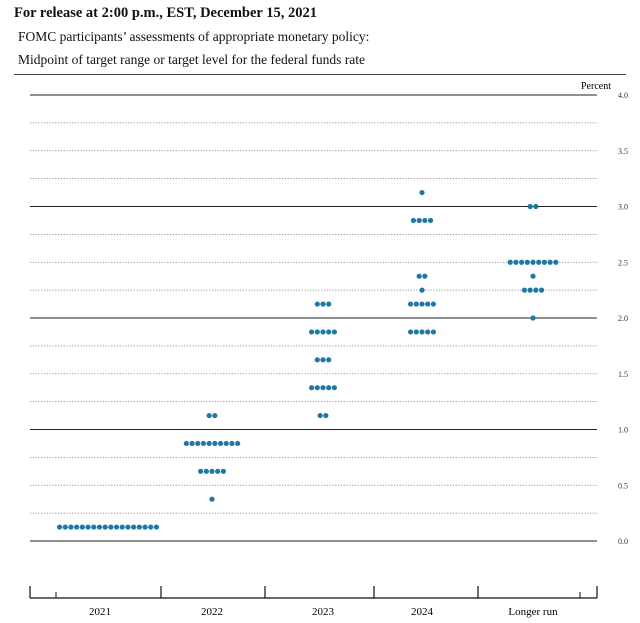  I want to click on y-tick-label: 1.0, so click(623, 430).